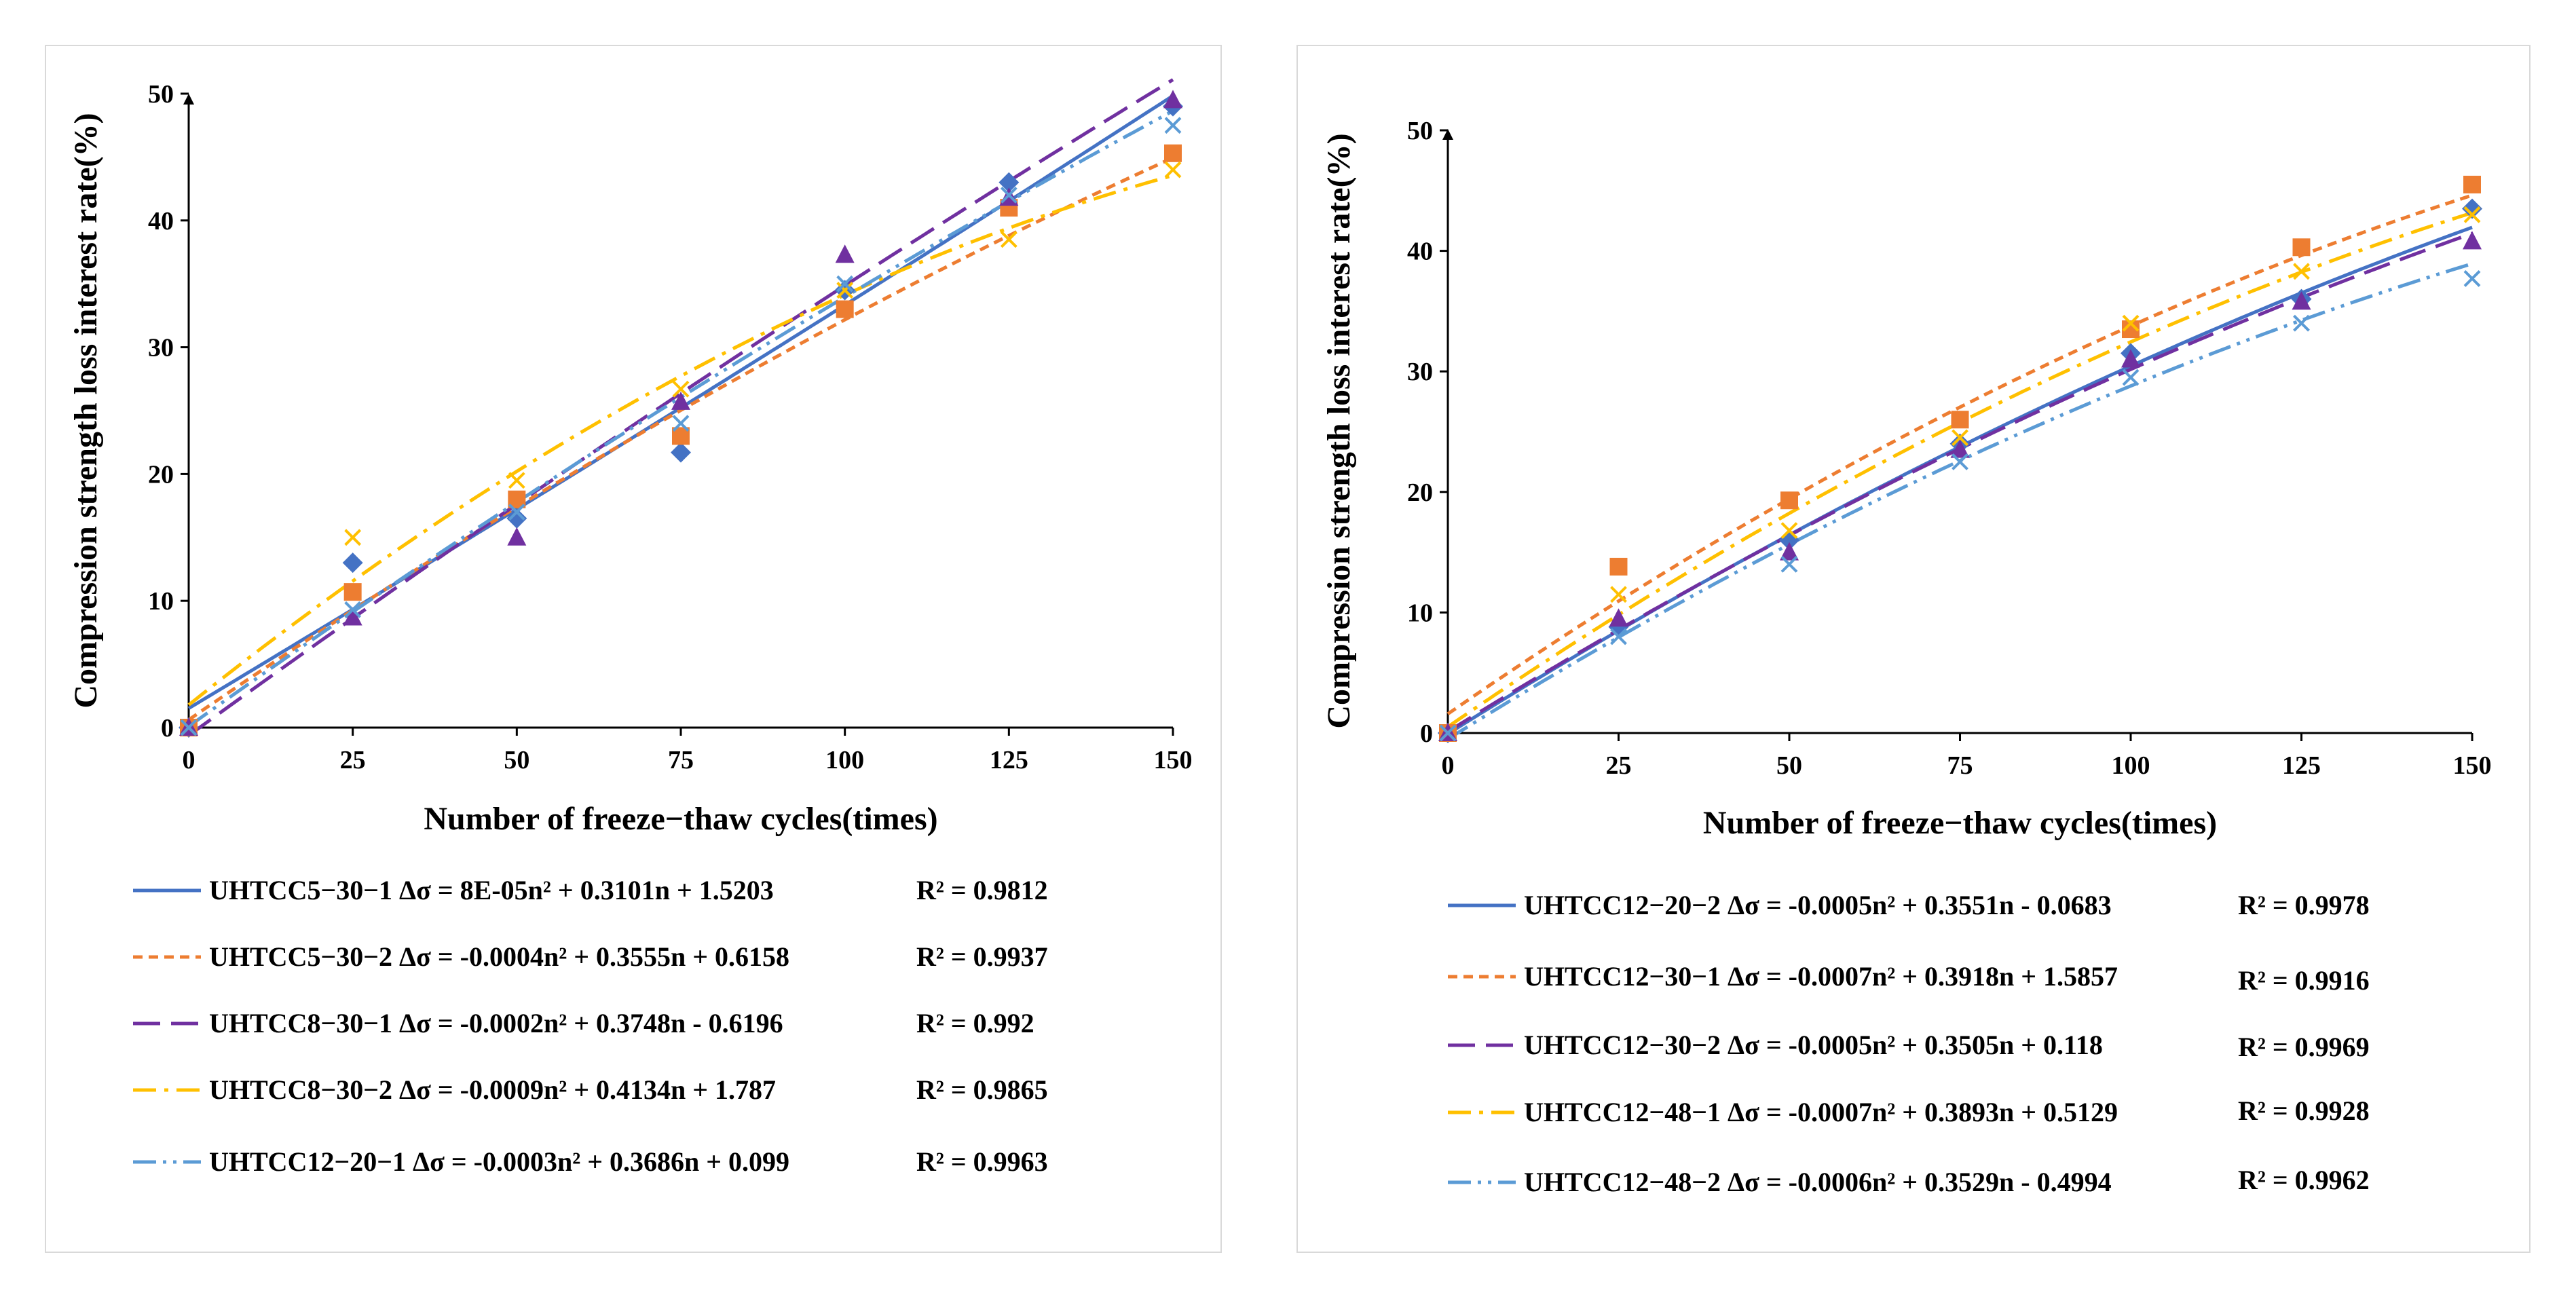  What do you see at coordinates (2304, 980) in the screenshot?
I see `legend-r-squared: R² = 0.9916` at bounding box center [2304, 980].